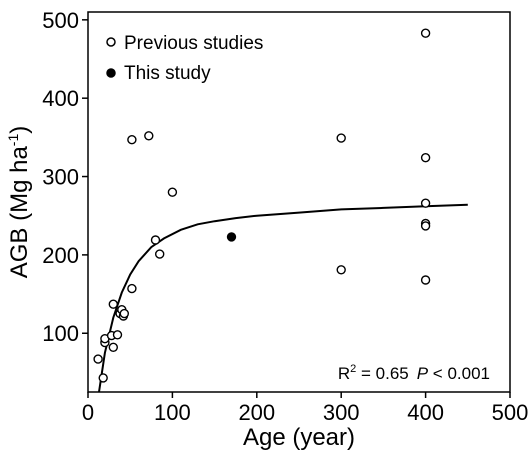 The height and width of the screenshot is (453, 531). Describe the element at coordinates (60, 98) in the screenshot. I see `y-tick-label: 400` at that location.